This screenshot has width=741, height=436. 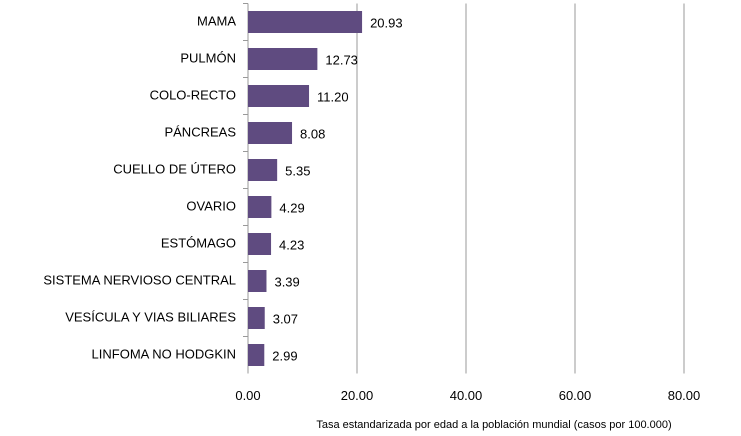 I want to click on value-label: 12.73, so click(x=341, y=59).